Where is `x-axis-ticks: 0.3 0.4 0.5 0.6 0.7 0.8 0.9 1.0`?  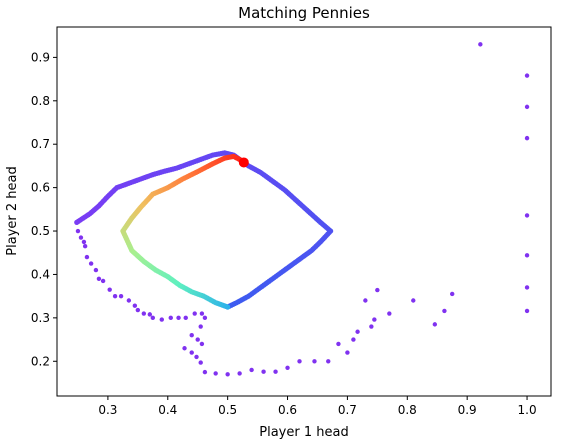
x-axis-ticks: 0.3 0.4 0.5 0.6 0.7 0.8 0.9 1.0 is located at coordinates (317, 406).